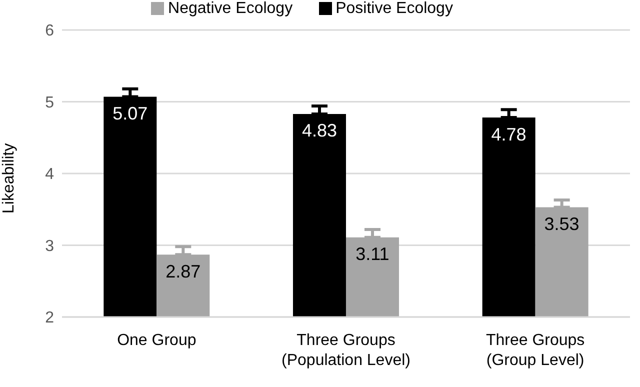 This screenshot has width=640, height=387. Describe the element at coordinates (156, 340) in the screenshot. I see `x-tick-label: One Group` at that location.